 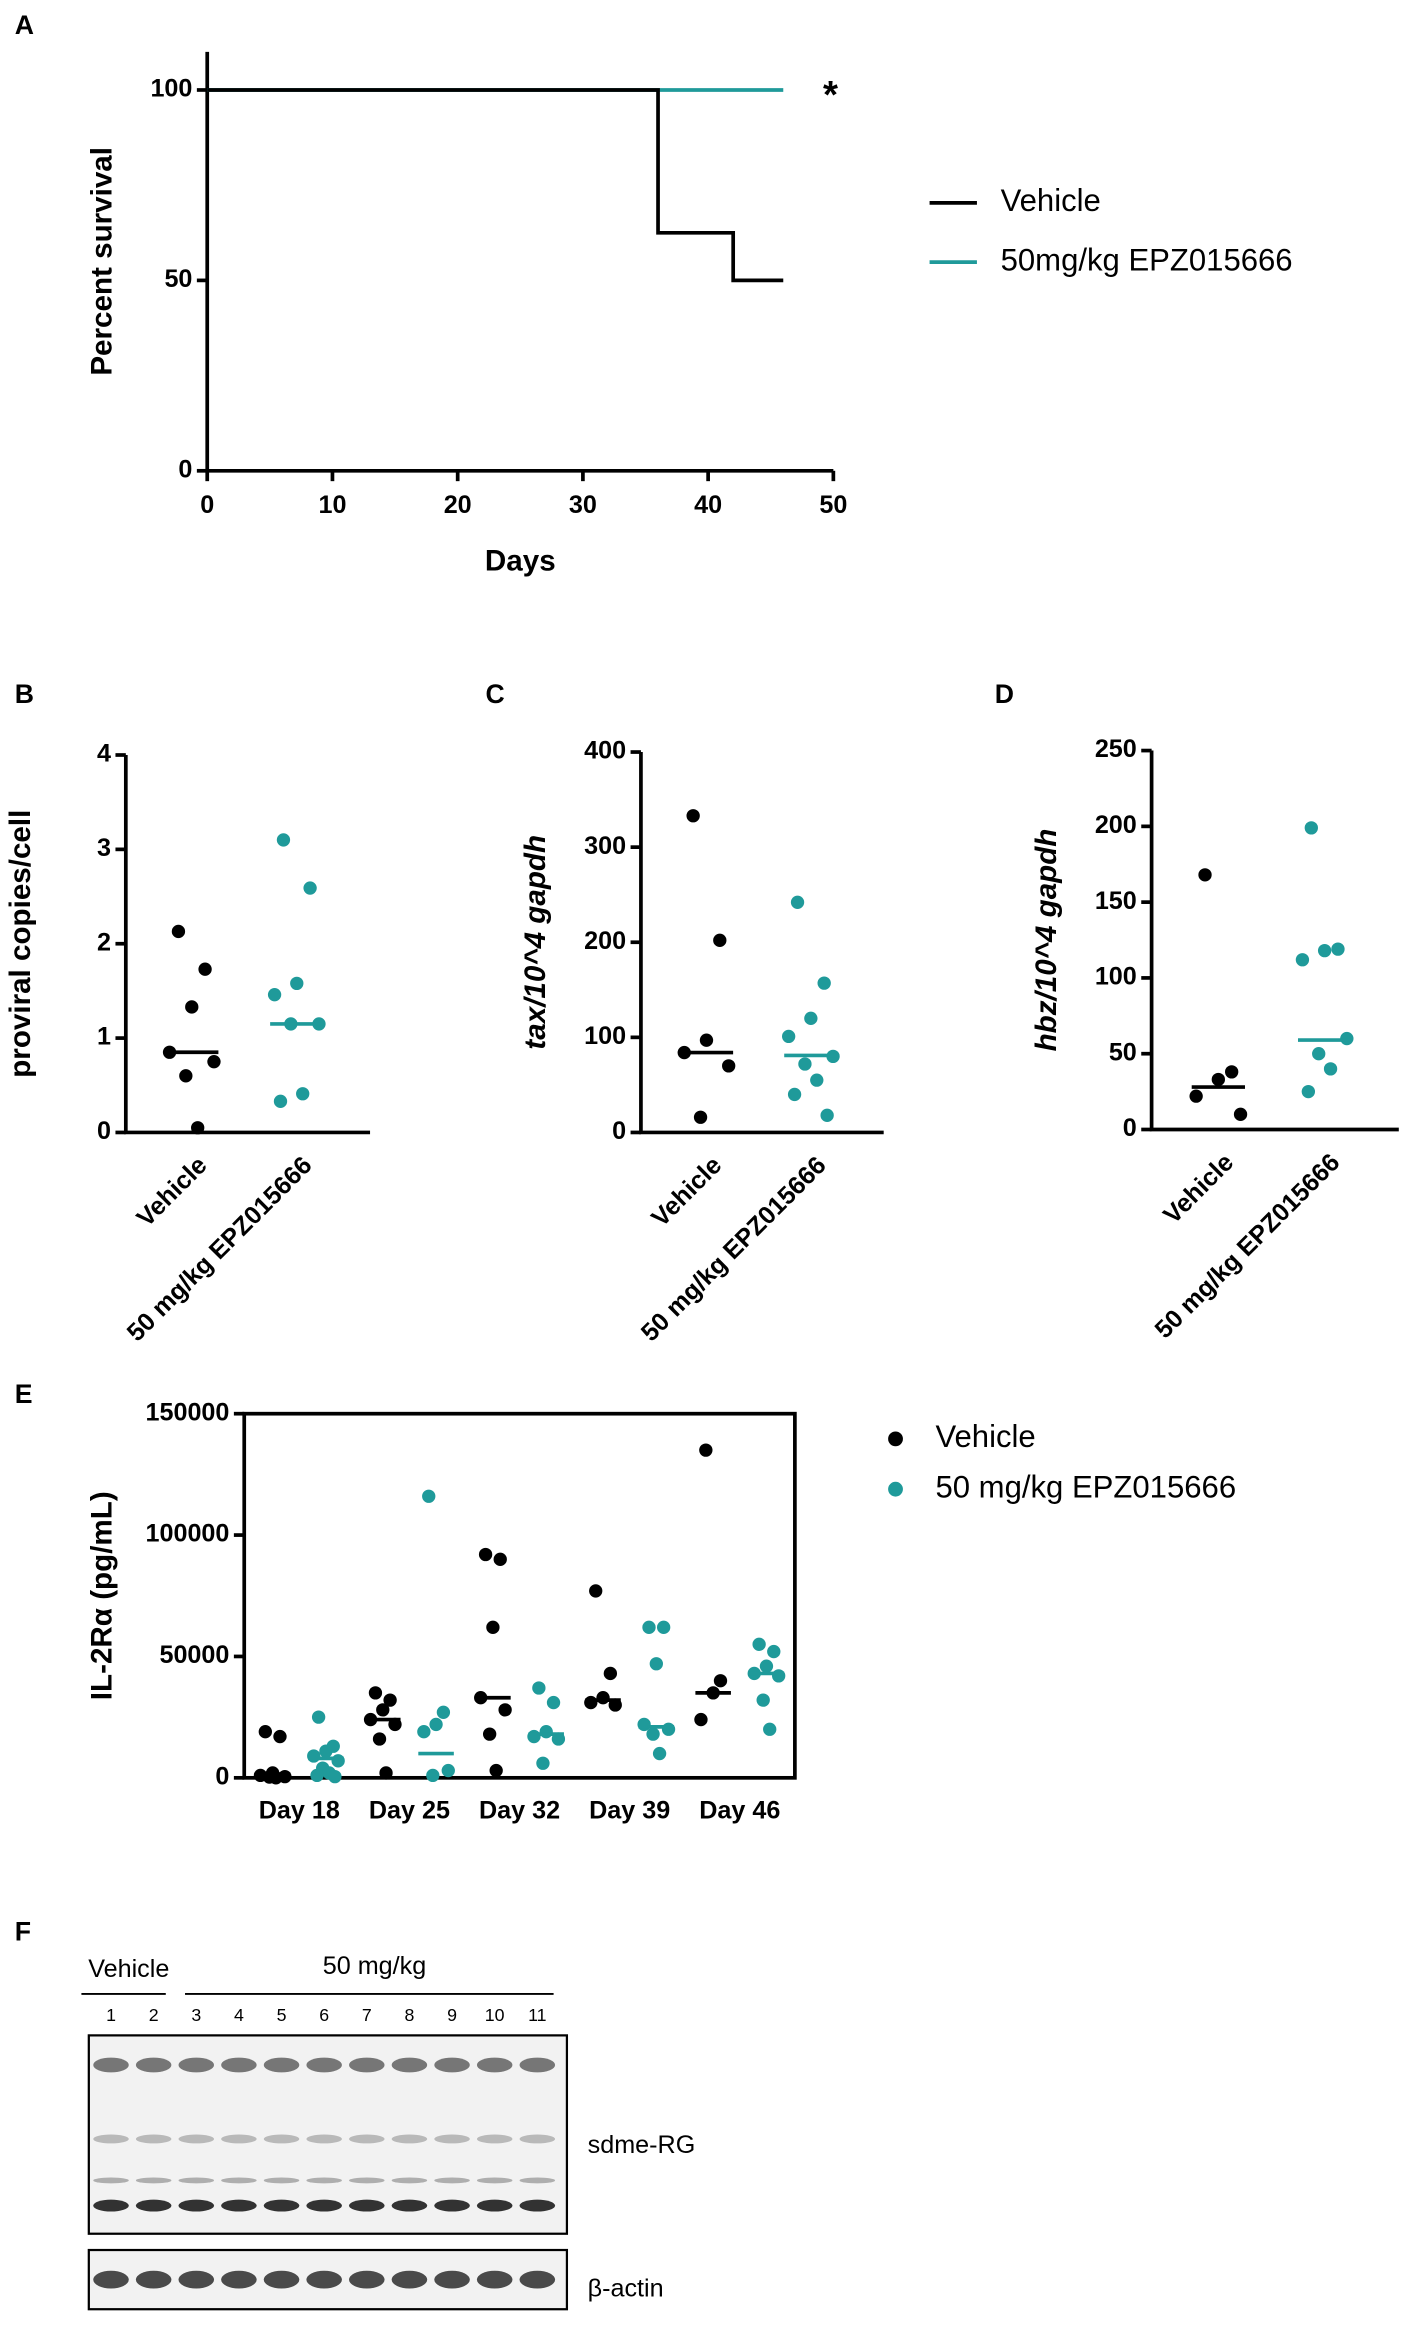 I want to click on panel-label: E, so click(x=24, y=1394).